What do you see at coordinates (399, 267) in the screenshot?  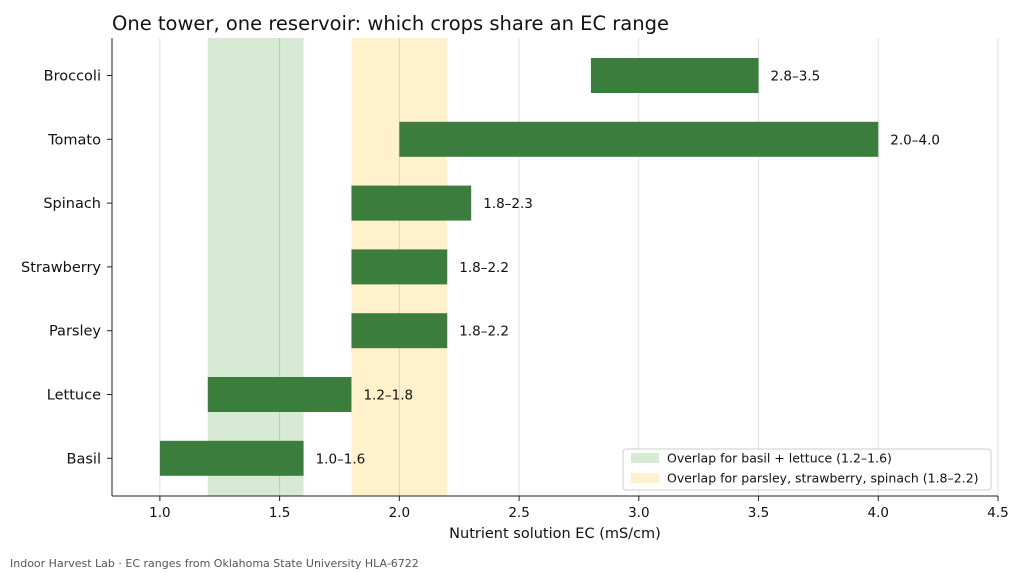 I see `bar-strawberry` at bounding box center [399, 267].